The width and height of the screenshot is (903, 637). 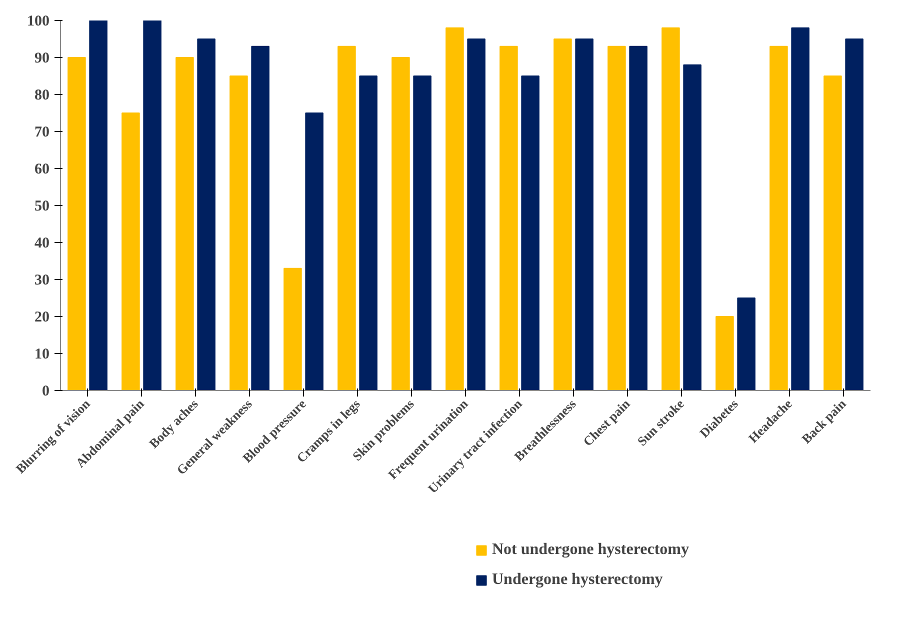 What do you see at coordinates (38, 22) in the screenshot?
I see `y-tick-label: 100` at bounding box center [38, 22].